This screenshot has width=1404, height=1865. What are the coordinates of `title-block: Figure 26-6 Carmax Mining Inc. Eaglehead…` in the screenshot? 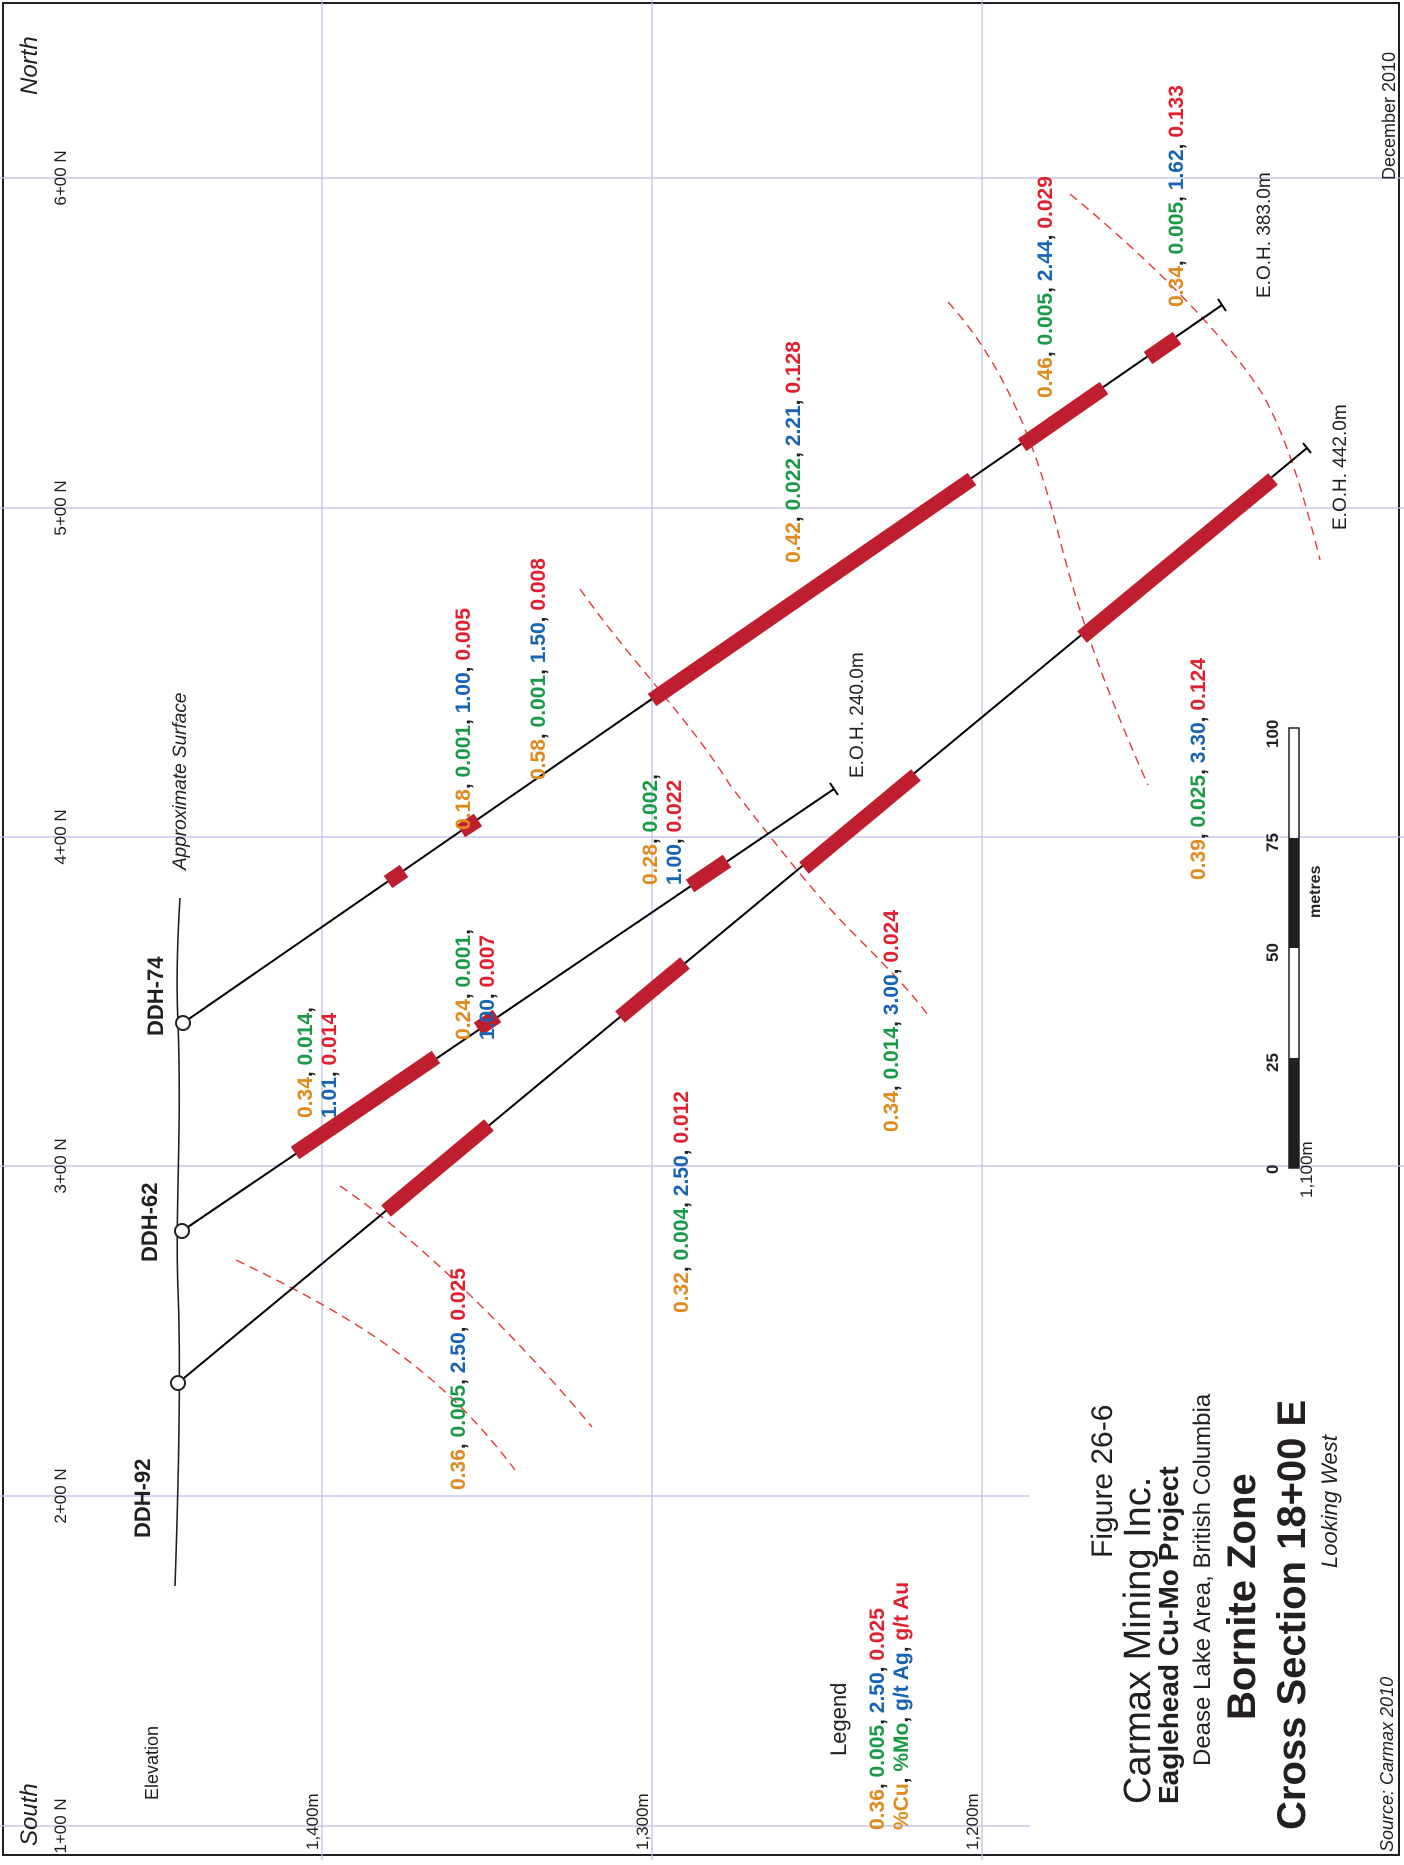 It's located at (1214, 1611).